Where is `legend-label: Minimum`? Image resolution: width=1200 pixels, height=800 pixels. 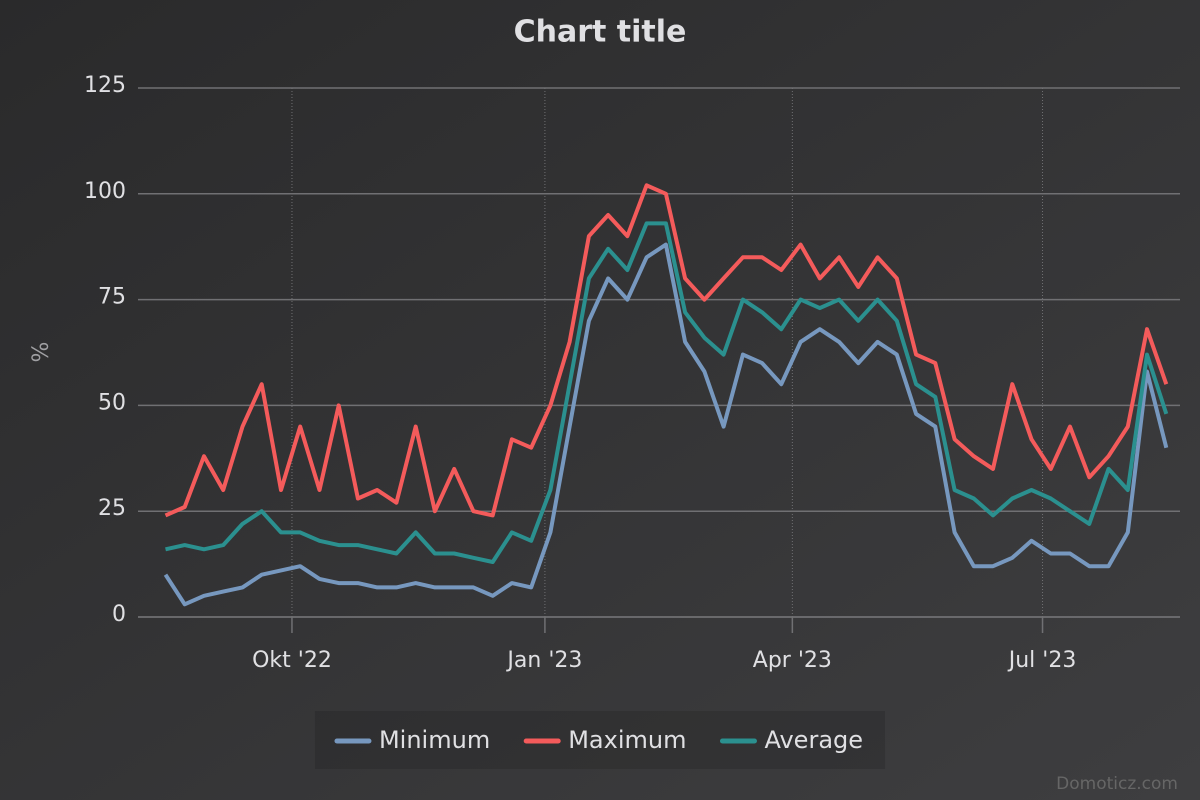 legend-label: Minimum is located at coordinates (434, 740).